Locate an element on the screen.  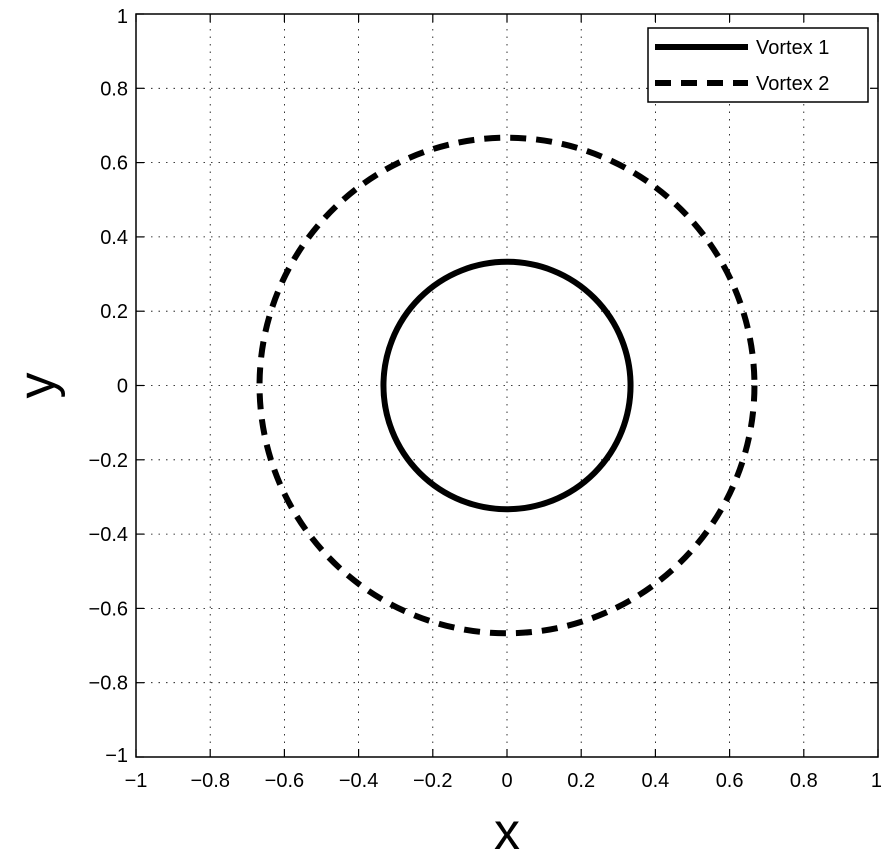
x-tick-label: 0 is located at coordinates (506, 781).